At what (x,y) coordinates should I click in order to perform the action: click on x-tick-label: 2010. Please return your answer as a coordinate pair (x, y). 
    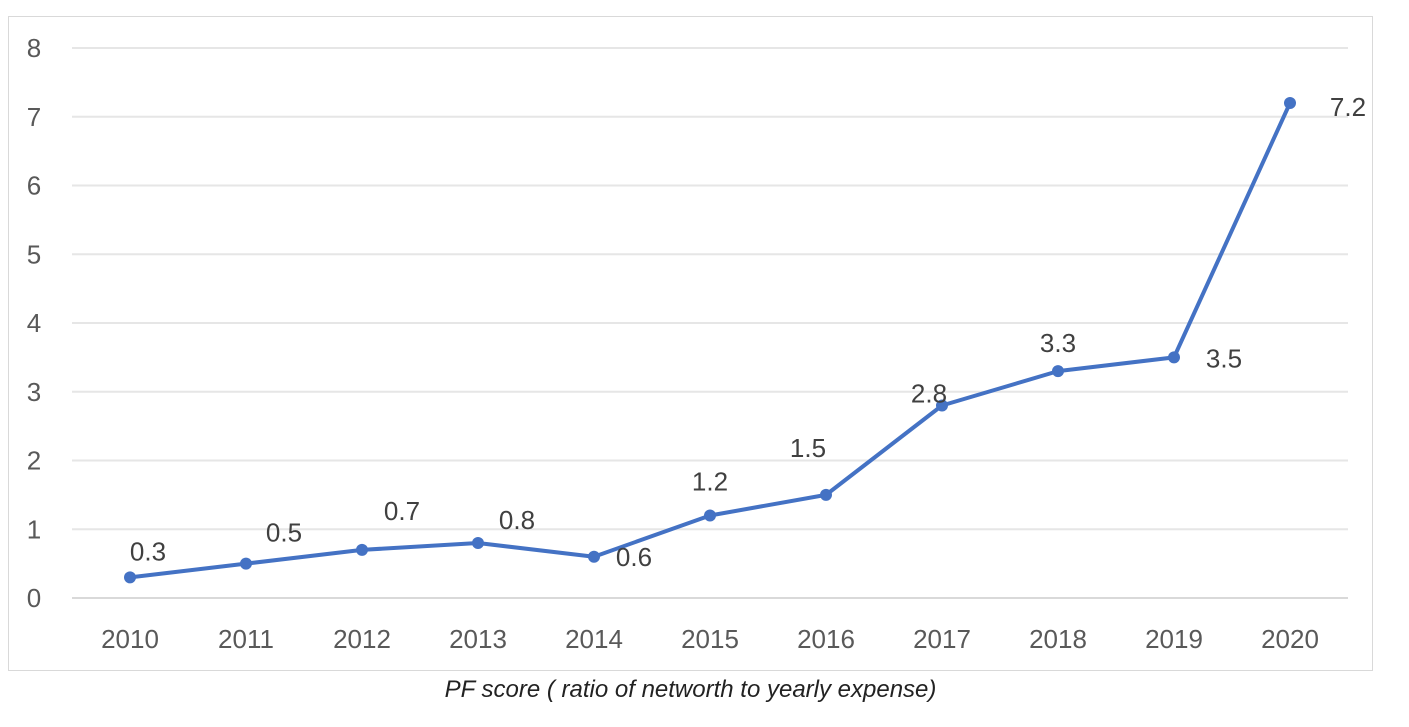
    Looking at the image, I should click on (130, 639).